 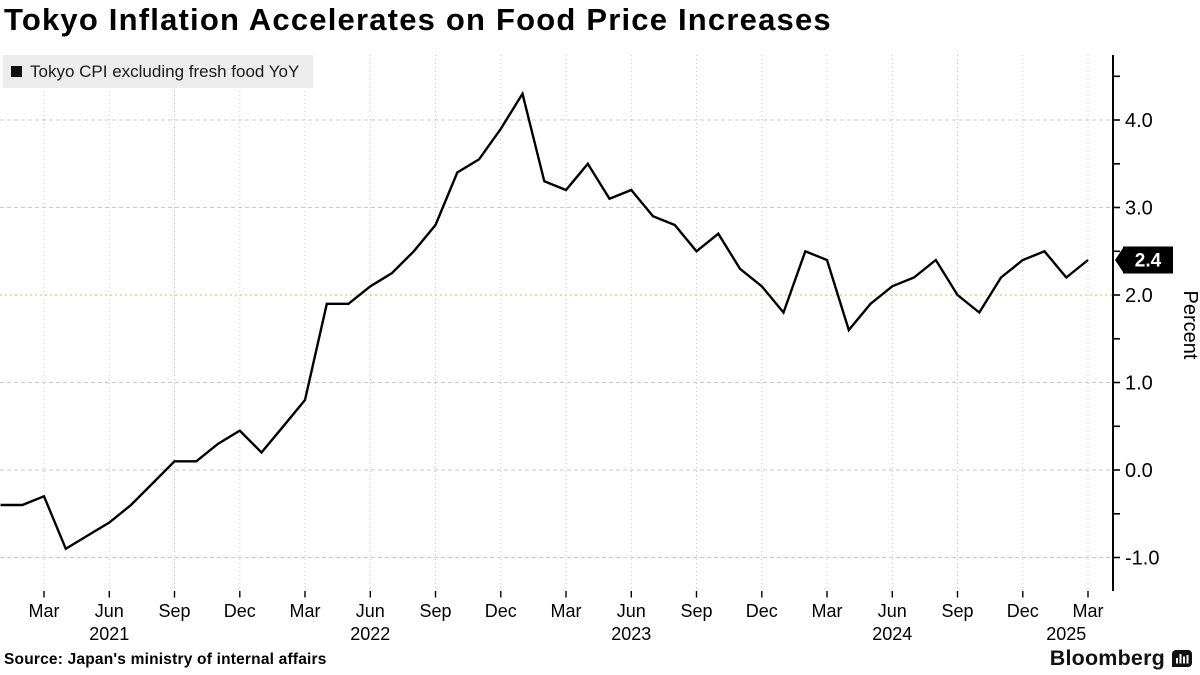 I want to click on svg-text: -1.0, so click(x=1142, y=559).